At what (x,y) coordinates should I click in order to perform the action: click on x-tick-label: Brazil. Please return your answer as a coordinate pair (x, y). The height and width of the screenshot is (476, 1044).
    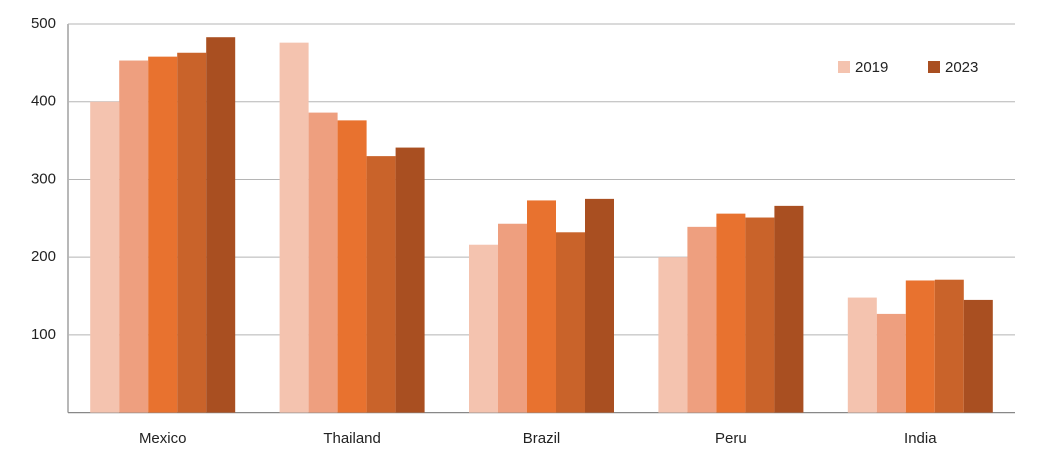
    Looking at the image, I should click on (542, 438).